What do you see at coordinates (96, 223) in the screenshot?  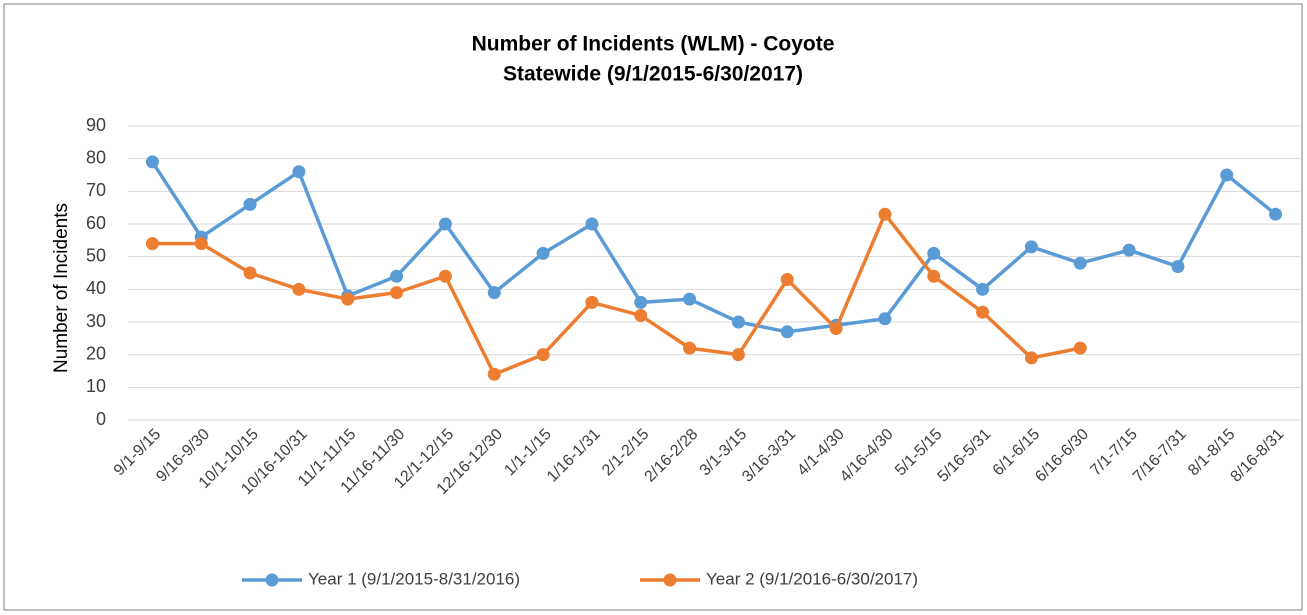 I see `y-tick-label: 60` at bounding box center [96, 223].